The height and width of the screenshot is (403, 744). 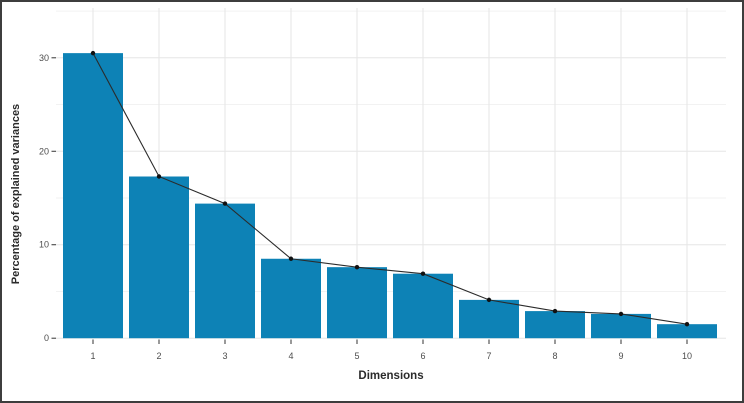 What do you see at coordinates (44, 58) in the screenshot?
I see `y-tick-label: 30` at bounding box center [44, 58].